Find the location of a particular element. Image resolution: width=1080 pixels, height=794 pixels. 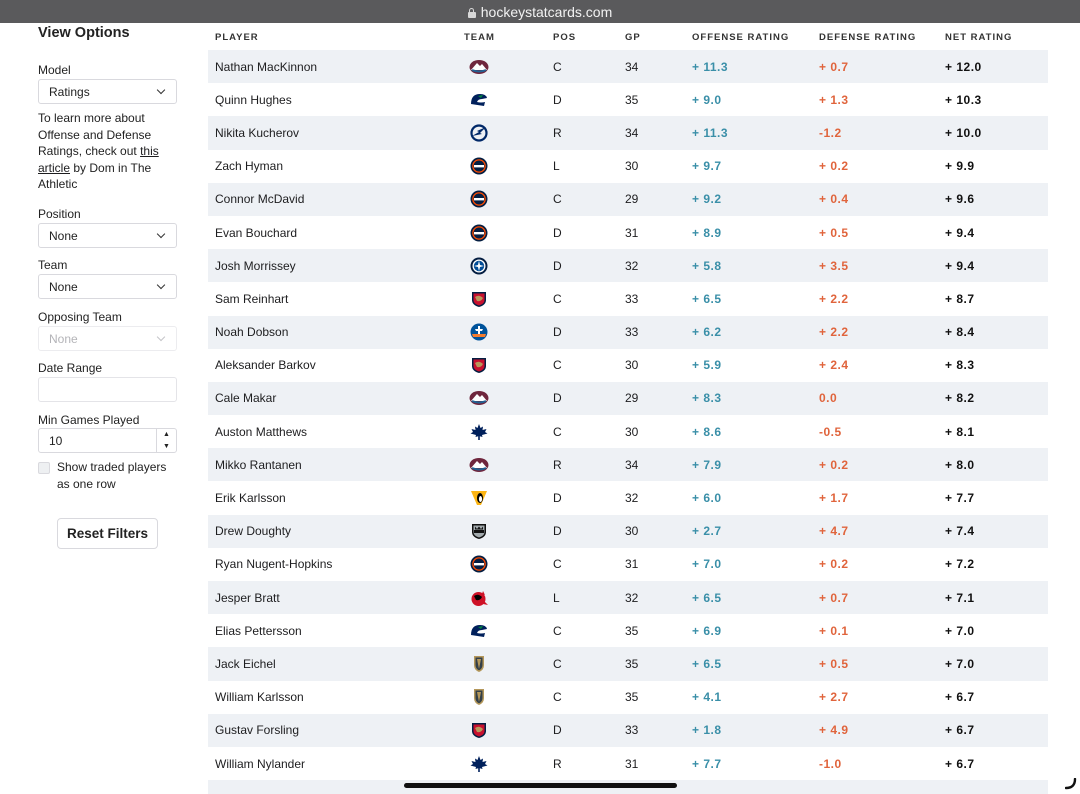

opposing-team-select: None is located at coordinates (107, 338).